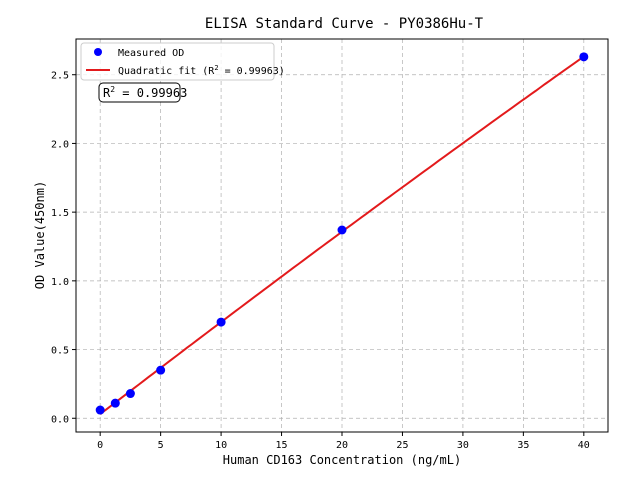  I want to click on legend: Measured OD Quadratic fit (R2 = 0.99963), so click(182, 61).